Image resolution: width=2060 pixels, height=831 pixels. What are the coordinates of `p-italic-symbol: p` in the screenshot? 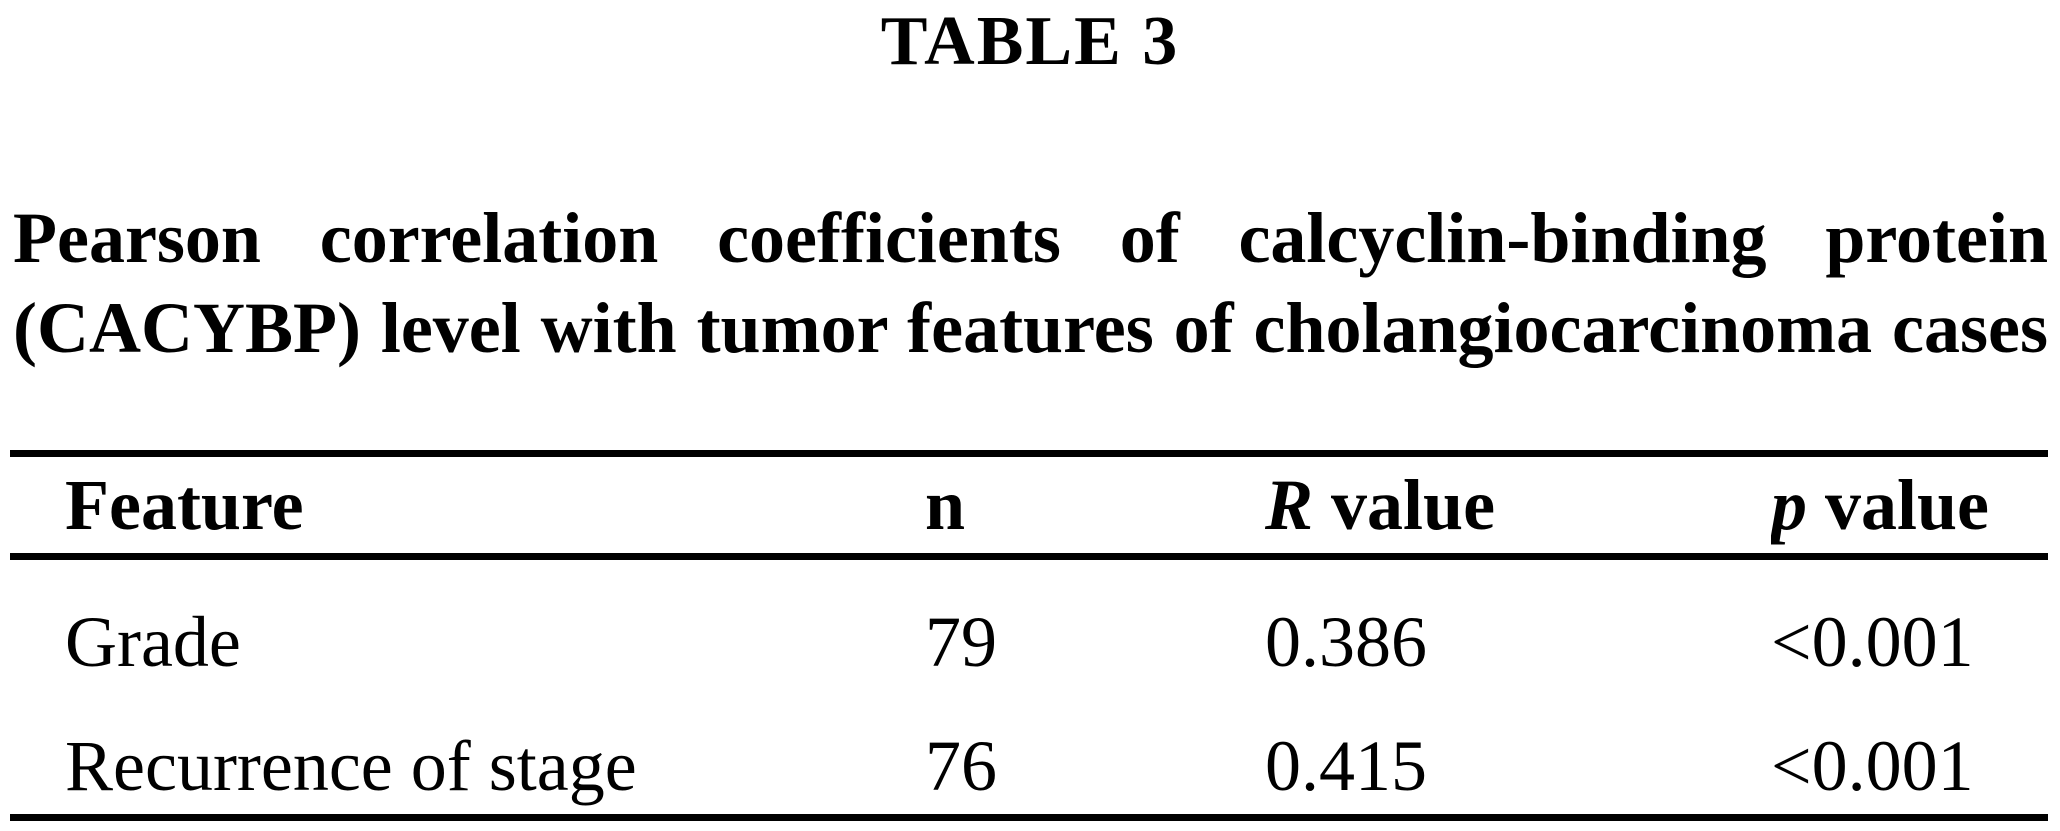 It's located at (1789, 505).